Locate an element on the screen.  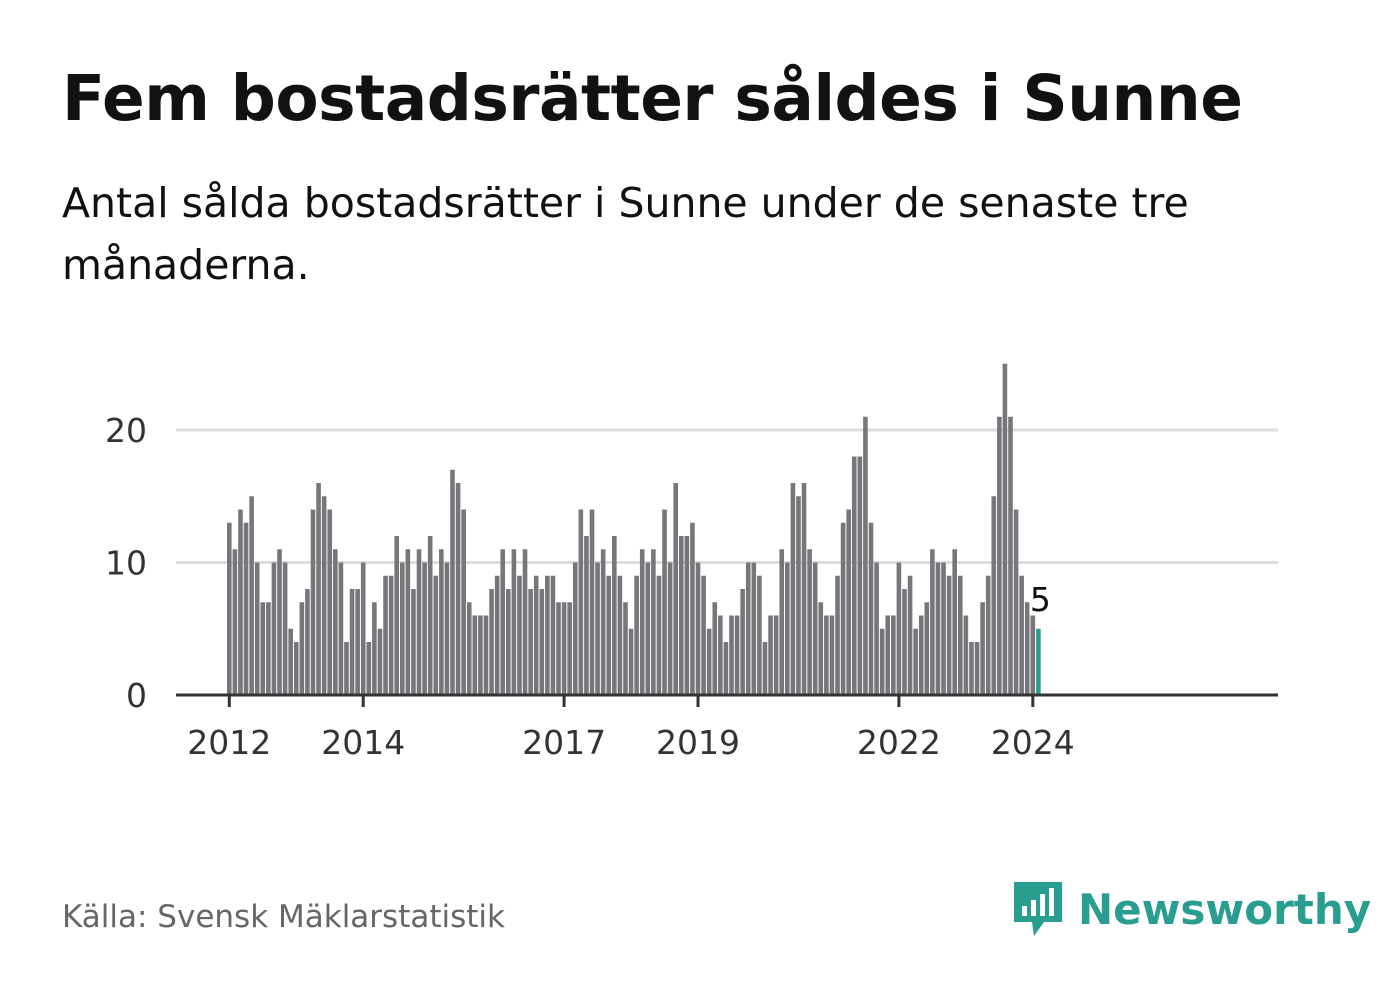
x-axis-ticks: 2012 2014 2017 2019 2022 2024 is located at coordinates (631, 728).